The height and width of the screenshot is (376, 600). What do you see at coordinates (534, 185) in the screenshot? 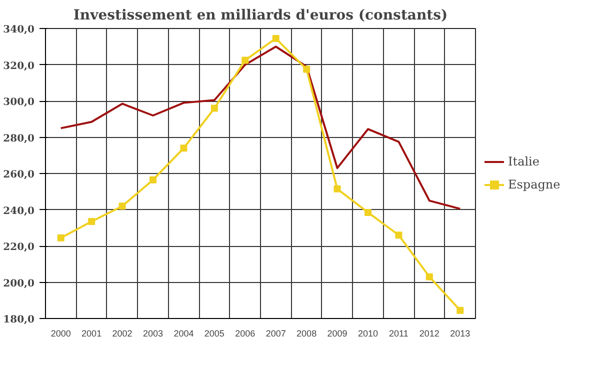
I see `legend-label: Espagne` at bounding box center [534, 185].